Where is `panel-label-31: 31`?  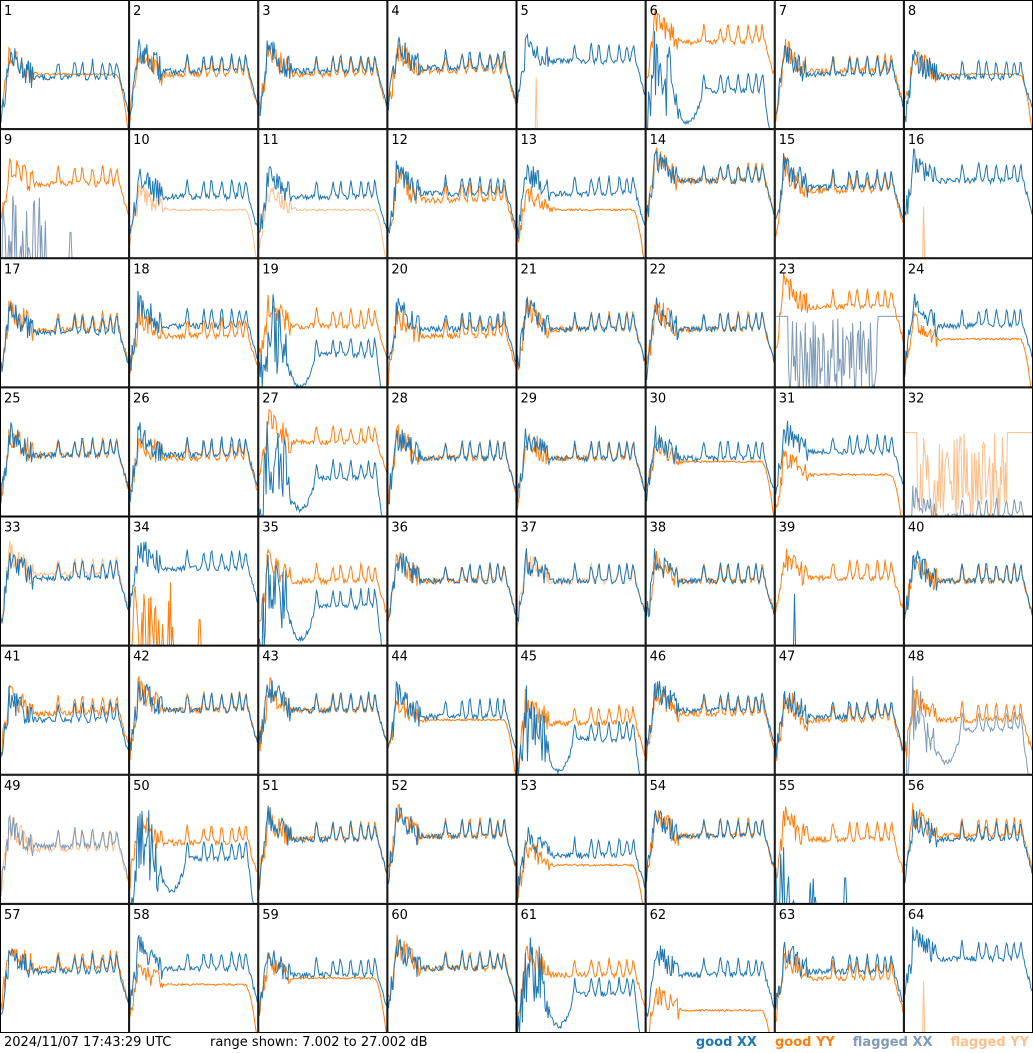 panel-label-31: 31 is located at coordinates (787, 398).